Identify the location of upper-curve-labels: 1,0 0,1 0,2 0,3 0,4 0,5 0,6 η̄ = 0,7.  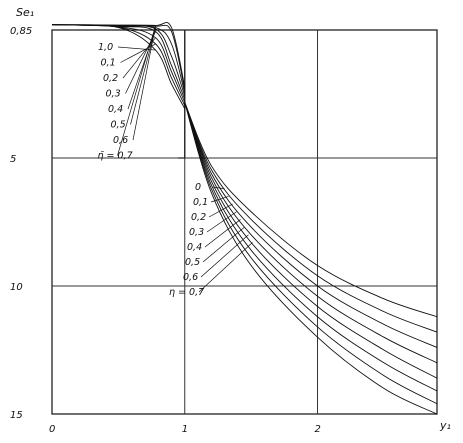
(115, 102).